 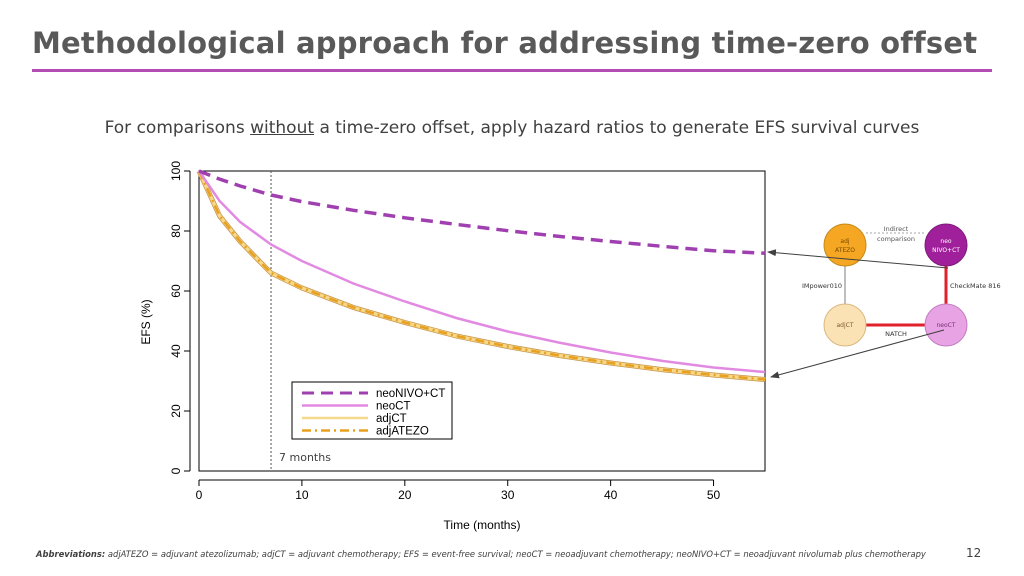 What do you see at coordinates (405, 495) in the screenshot?
I see `x-tick-label-20: 20` at bounding box center [405, 495].